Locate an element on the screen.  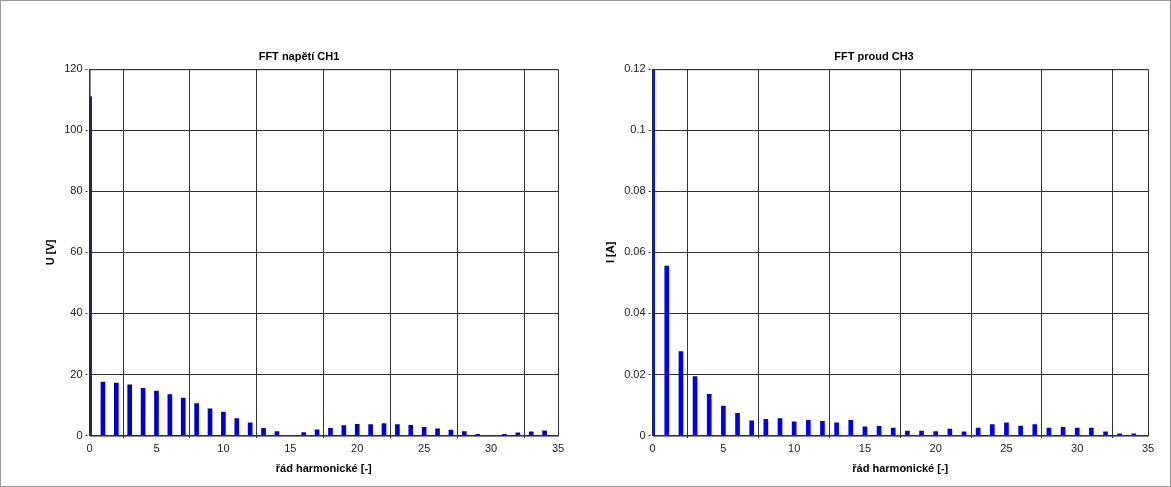
y-tick-label: 0.02 is located at coordinates (635, 373).